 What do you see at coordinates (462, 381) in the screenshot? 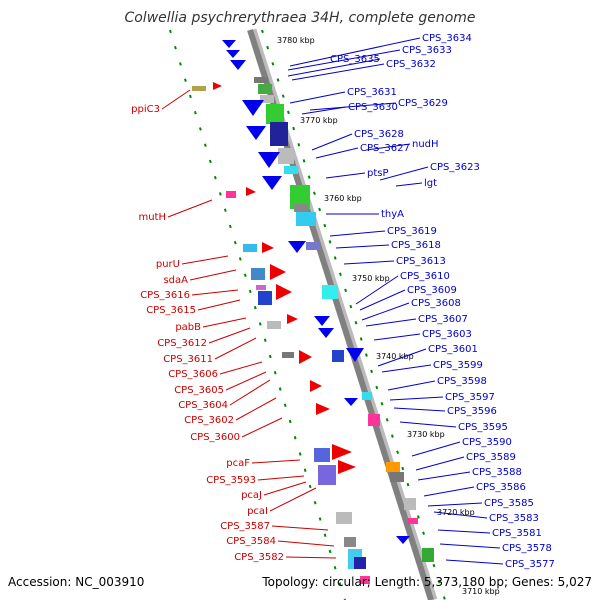
I see `gene-label: CPS_3598` at bounding box center [462, 381].